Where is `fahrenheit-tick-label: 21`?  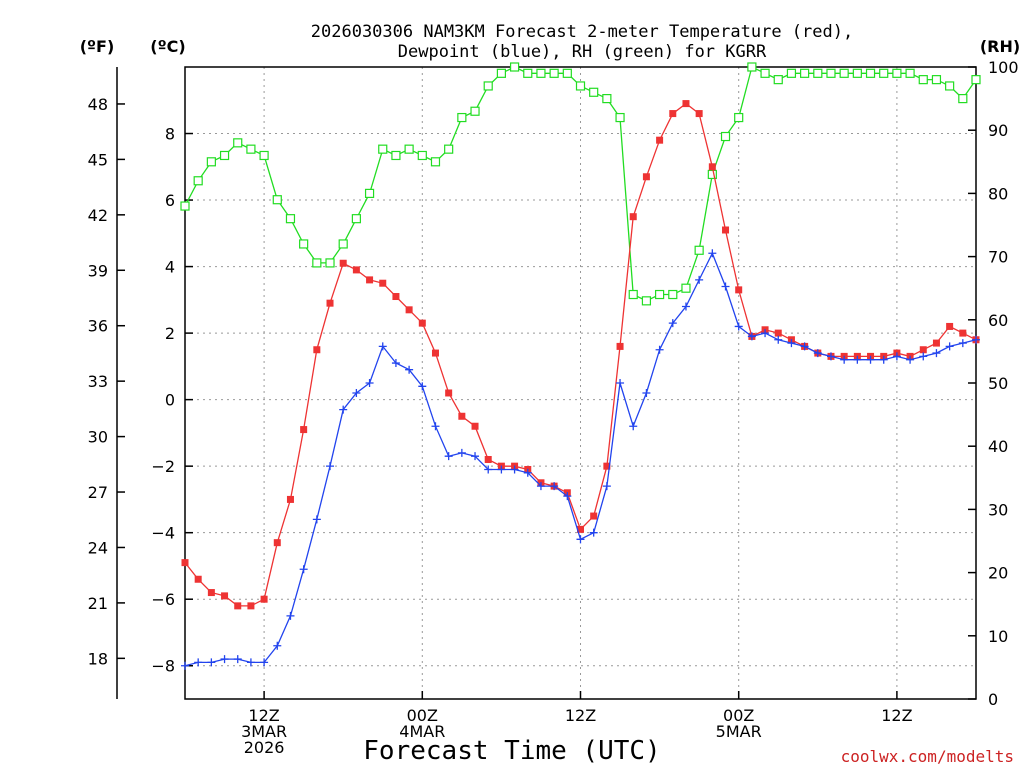
fahrenheit-tick-label: 21 is located at coordinates (98, 603).